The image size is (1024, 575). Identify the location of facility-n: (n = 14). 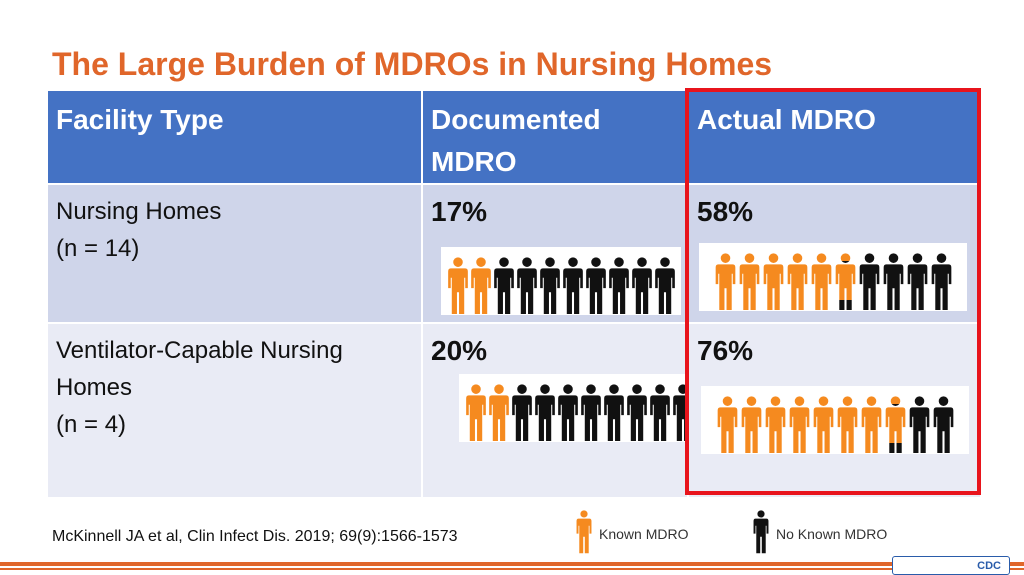
(98, 248).